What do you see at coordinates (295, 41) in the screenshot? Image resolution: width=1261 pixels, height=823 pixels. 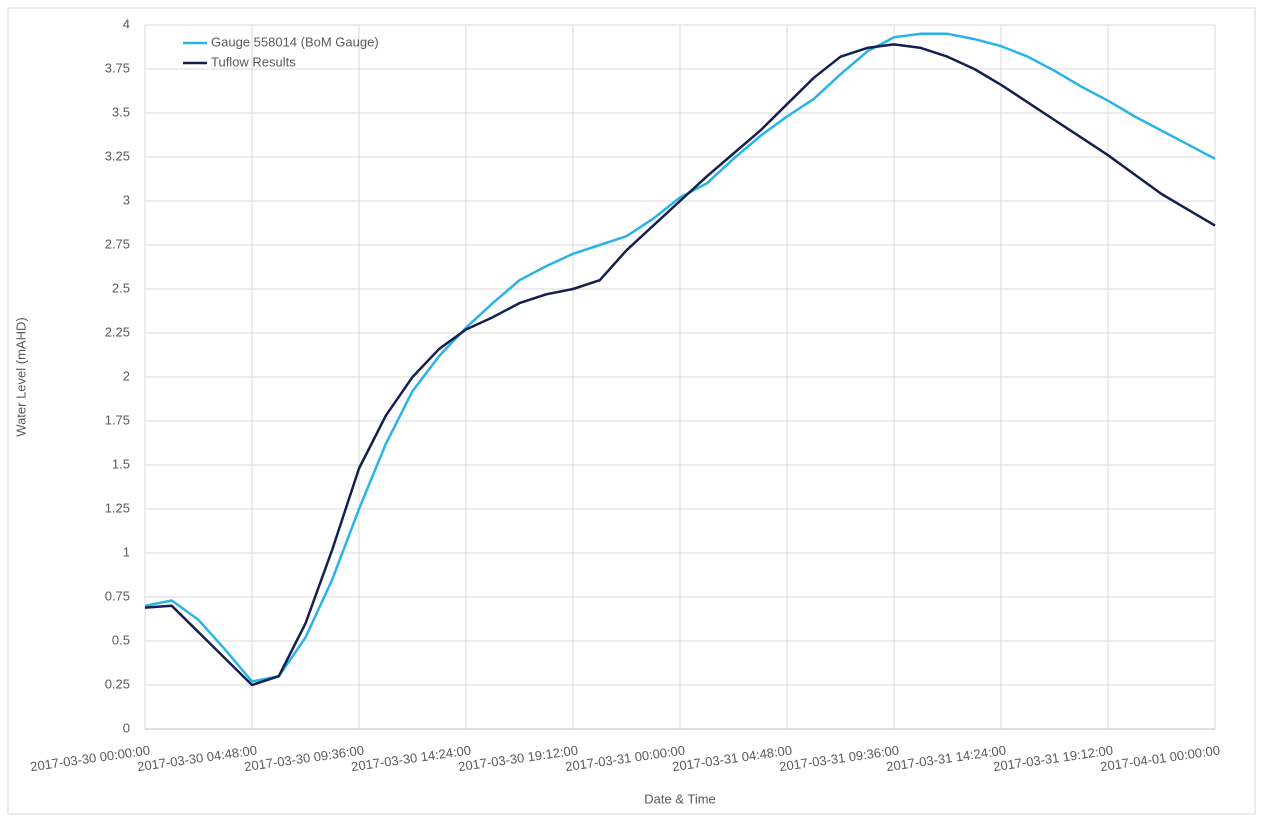 I see `legend-label: Gauge 558014 (BoM Gauge)` at bounding box center [295, 41].